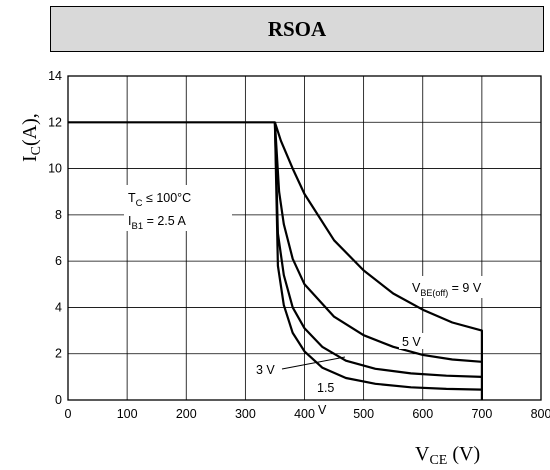 The width and height of the screenshot is (550, 470). I want to click on x-axis-title: VCE (V), so click(447, 455).